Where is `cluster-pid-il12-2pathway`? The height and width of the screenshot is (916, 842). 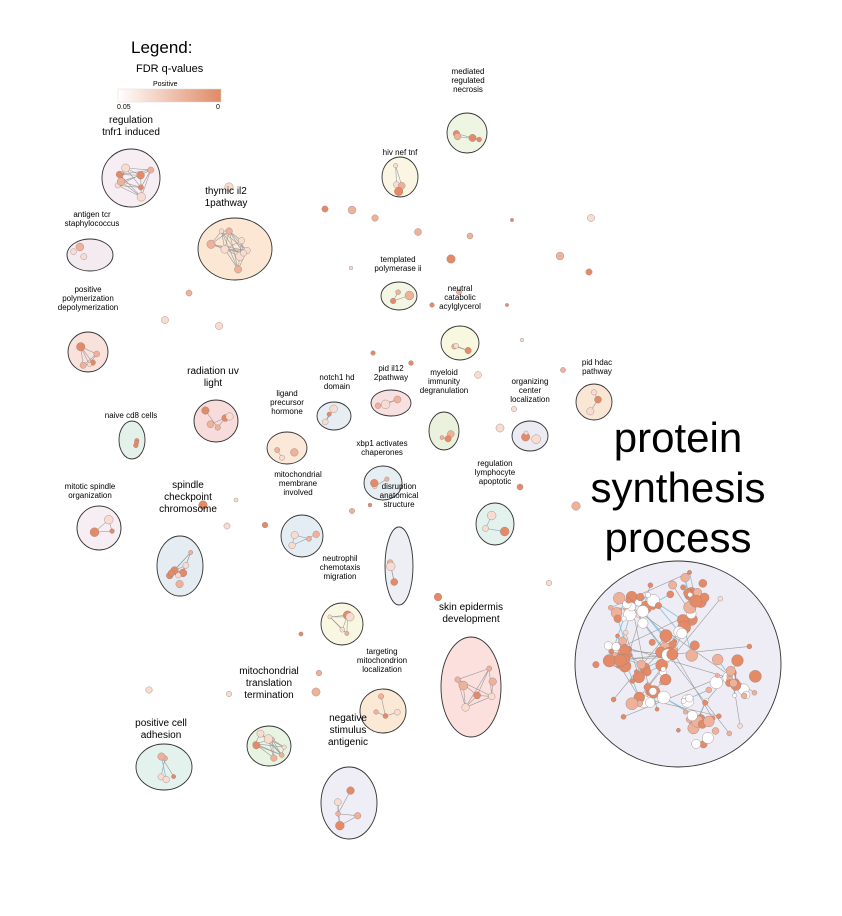 cluster-pid-il12-2pathway is located at coordinates (391, 403).